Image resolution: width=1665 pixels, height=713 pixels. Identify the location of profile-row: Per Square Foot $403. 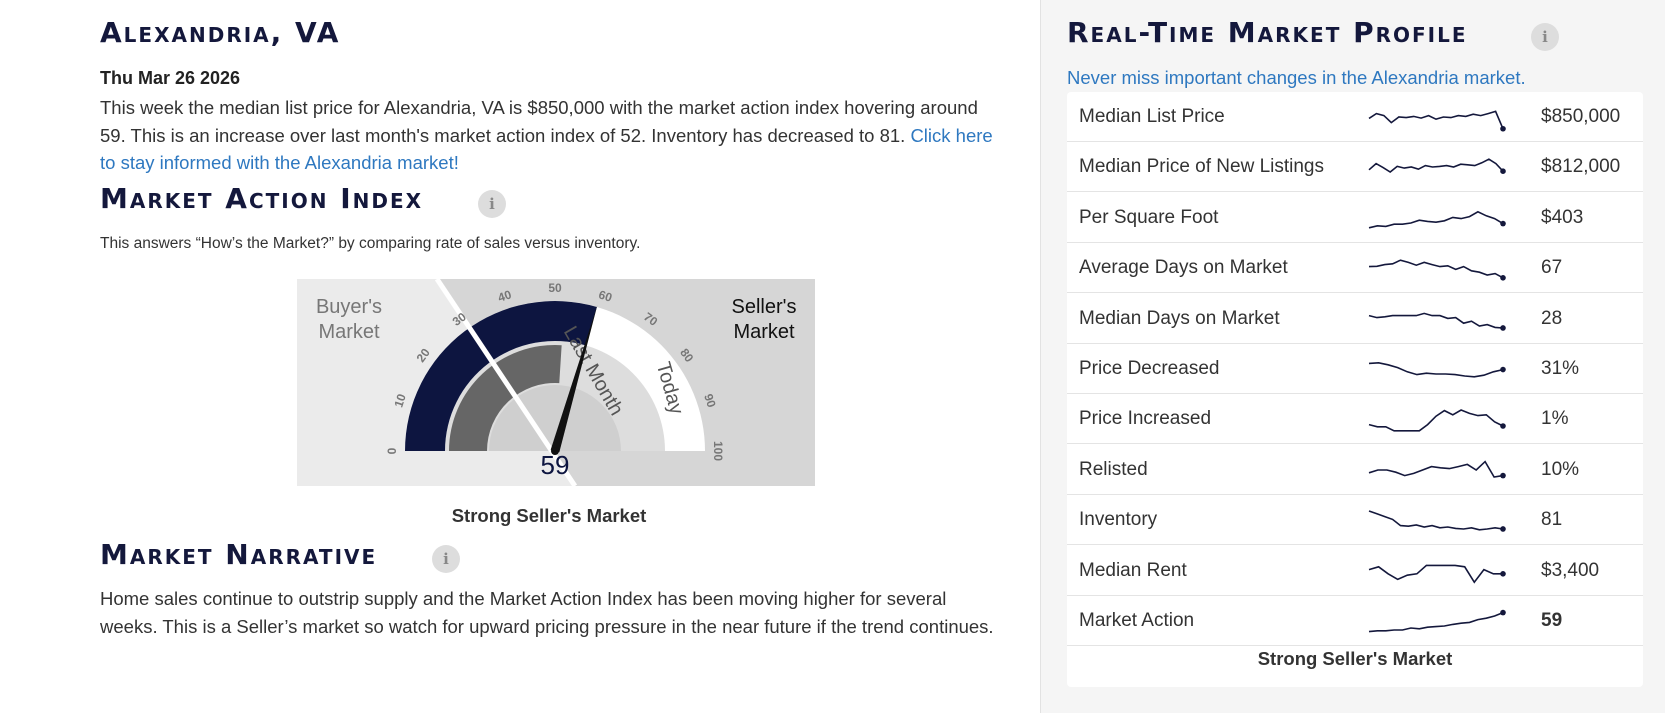
(1355, 218).